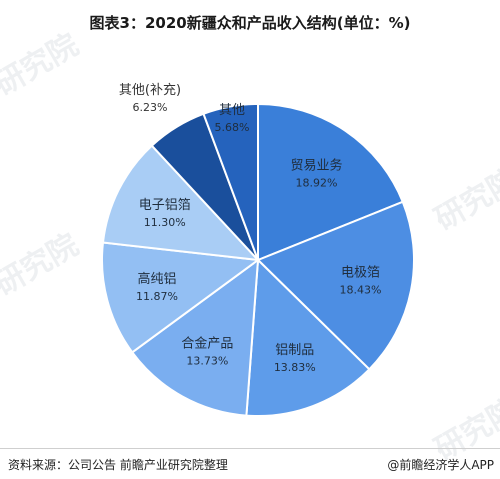 The image size is (500, 479). Describe the element at coordinates (150, 107) in the screenshot. I see `slice-value-label: 6.23%` at that location.